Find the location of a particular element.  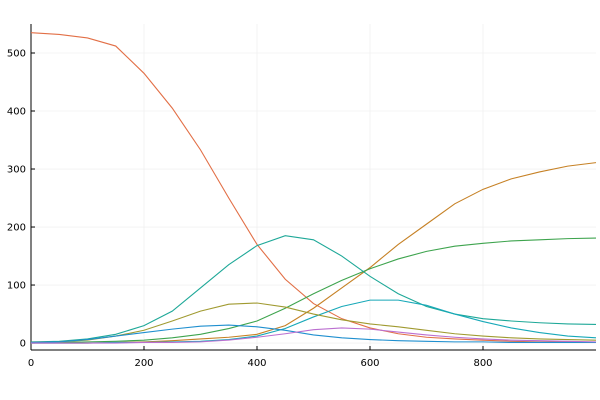

y-tick-label: 400 is located at coordinates (16, 112).